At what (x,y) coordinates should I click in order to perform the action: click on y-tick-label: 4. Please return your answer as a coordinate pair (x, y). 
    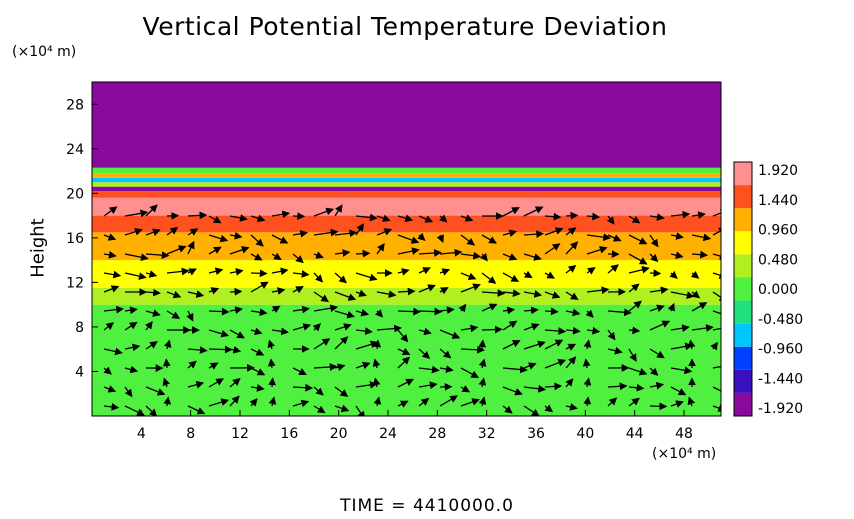
    Looking at the image, I should click on (79, 372).